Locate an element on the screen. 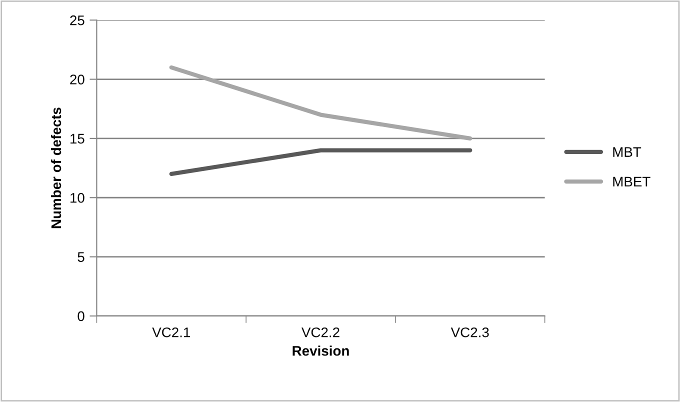 This screenshot has width=681, height=402. y-tick-label: 10 is located at coordinates (77, 197).